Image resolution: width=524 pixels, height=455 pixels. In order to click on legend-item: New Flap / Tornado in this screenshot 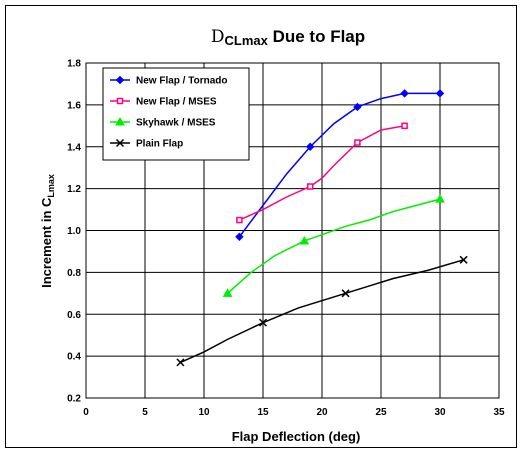, I will do `click(168, 81)`.